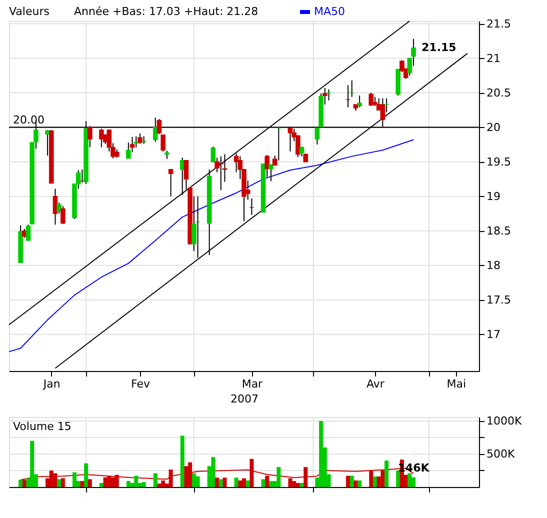 The width and height of the screenshot is (547, 518). Describe the element at coordinates (456, 384) in the screenshot. I see `x-tick-label: Mai` at that location.